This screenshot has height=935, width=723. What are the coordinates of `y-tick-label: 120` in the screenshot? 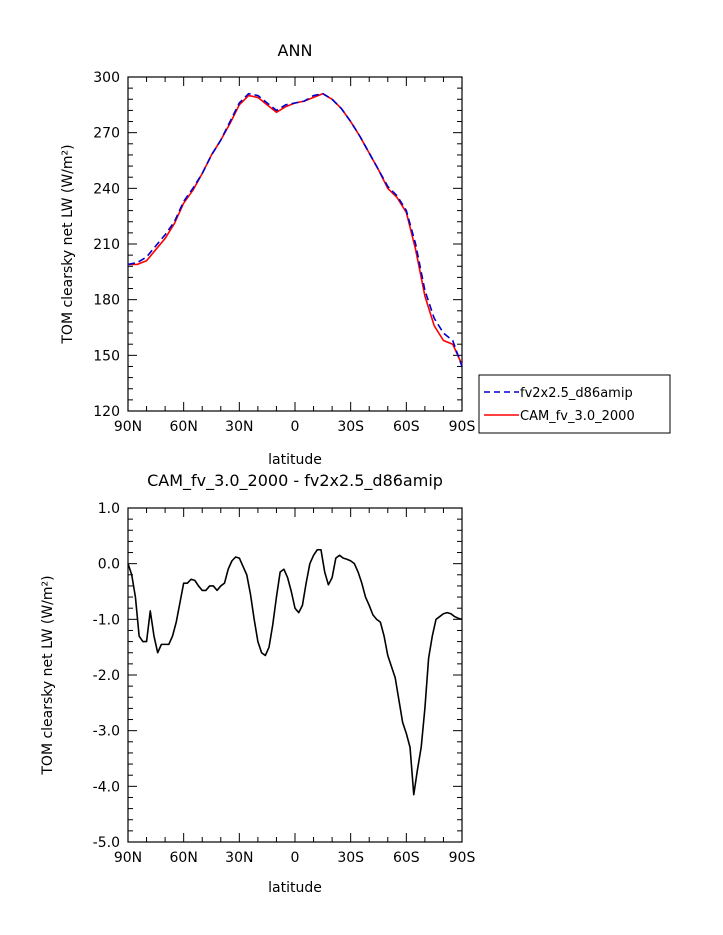 It's located at (106, 412).